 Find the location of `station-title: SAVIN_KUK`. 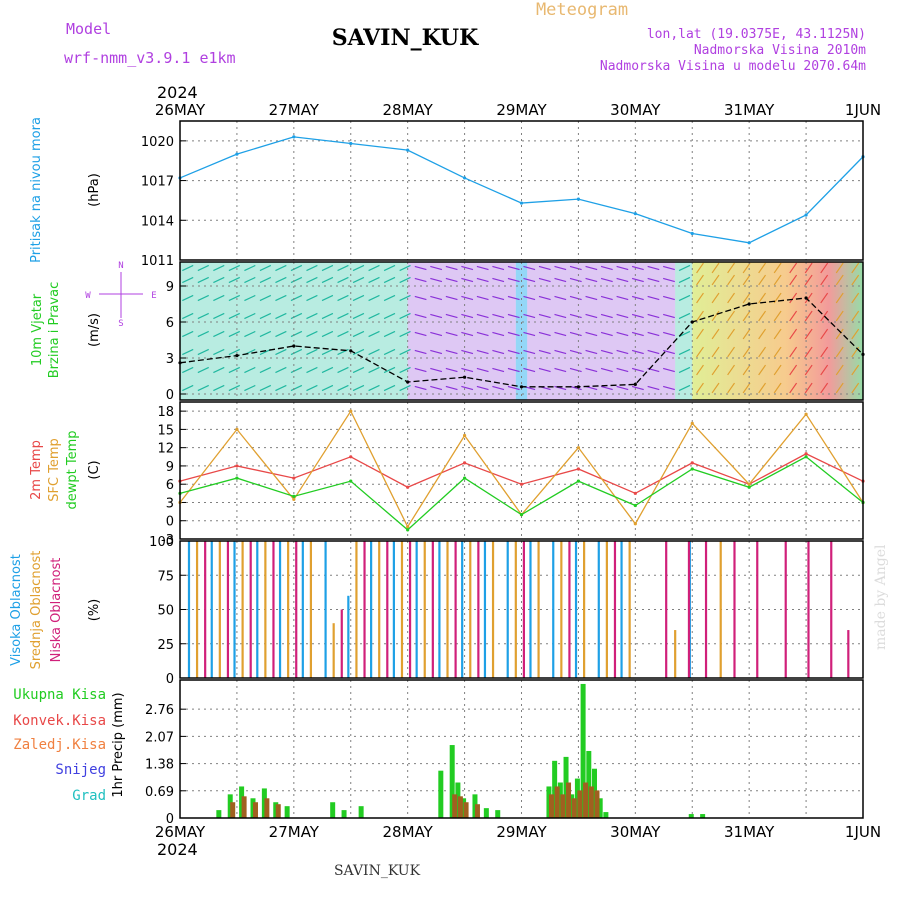

station-title: SAVIN_KUK is located at coordinates (405, 38).